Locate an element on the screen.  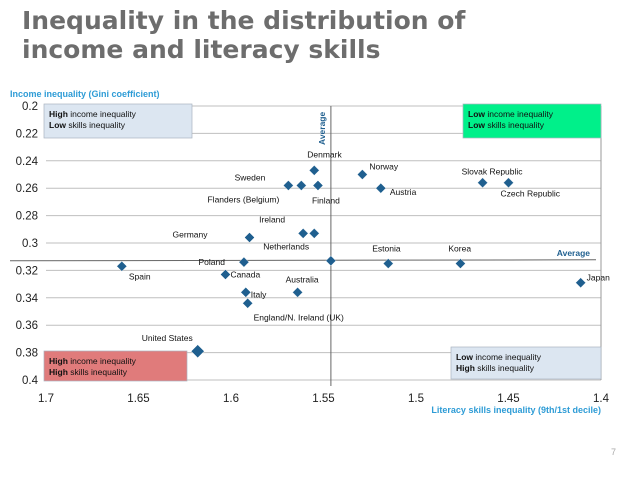
point-label: Korea is located at coordinates (459, 249).